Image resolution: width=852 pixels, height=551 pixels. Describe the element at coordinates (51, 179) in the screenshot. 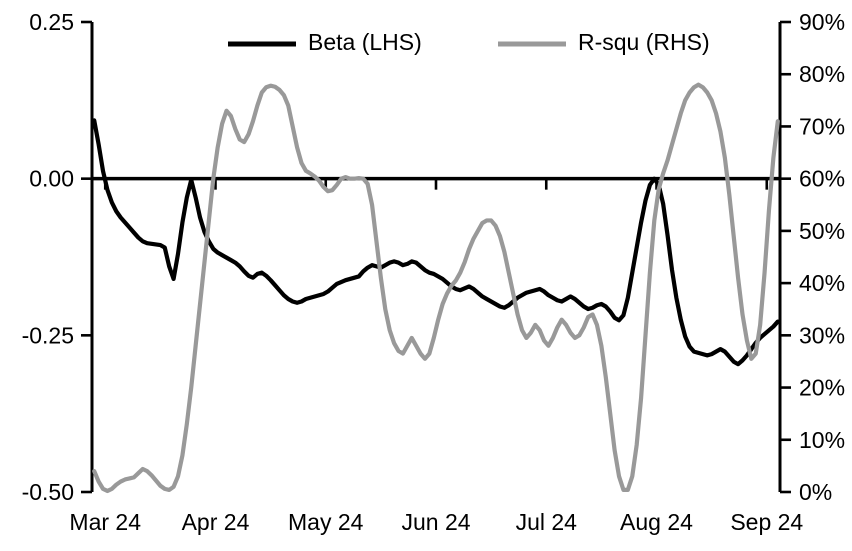

I see `left-tick-label: 0.00` at that location.